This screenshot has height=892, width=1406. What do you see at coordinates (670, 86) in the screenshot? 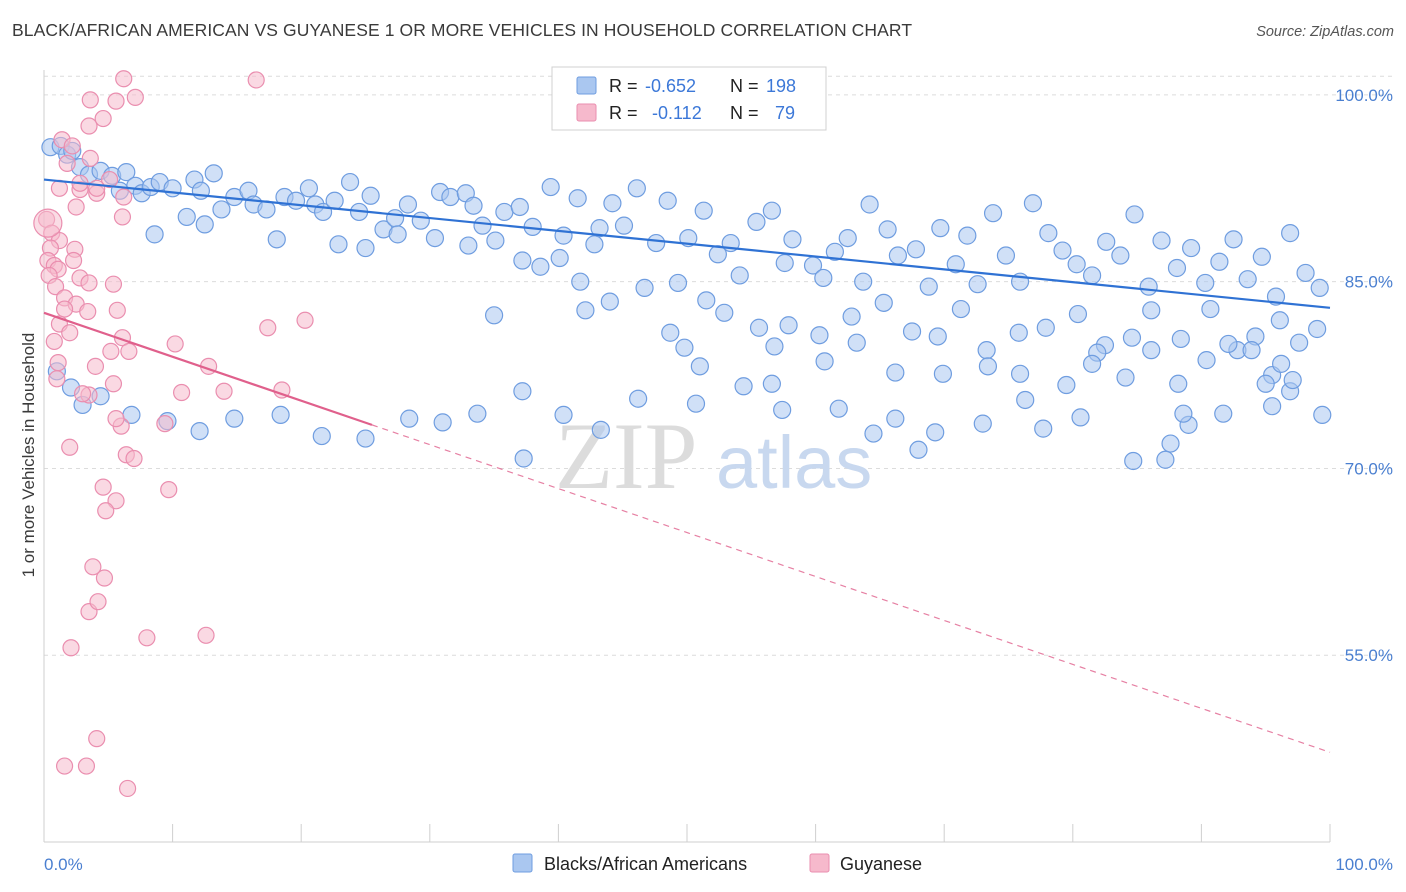
I see `legend-r-value-blue: -0.652` at bounding box center [670, 86].